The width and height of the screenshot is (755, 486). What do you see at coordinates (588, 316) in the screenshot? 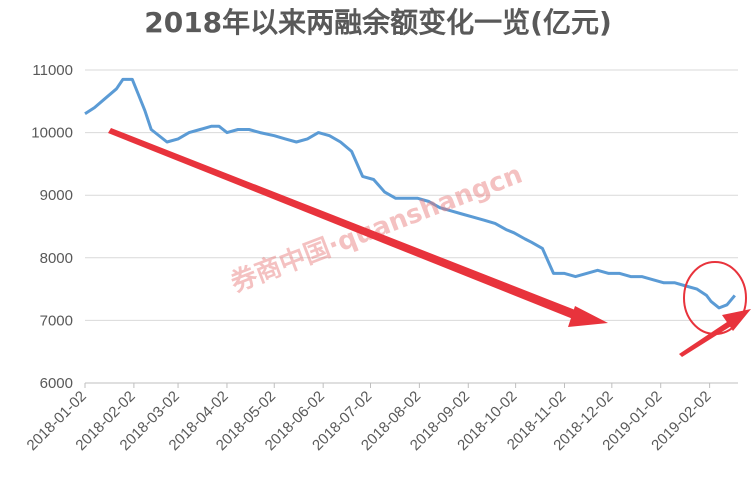
I see `trend-arrow-down-head` at bounding box center [588, 316].